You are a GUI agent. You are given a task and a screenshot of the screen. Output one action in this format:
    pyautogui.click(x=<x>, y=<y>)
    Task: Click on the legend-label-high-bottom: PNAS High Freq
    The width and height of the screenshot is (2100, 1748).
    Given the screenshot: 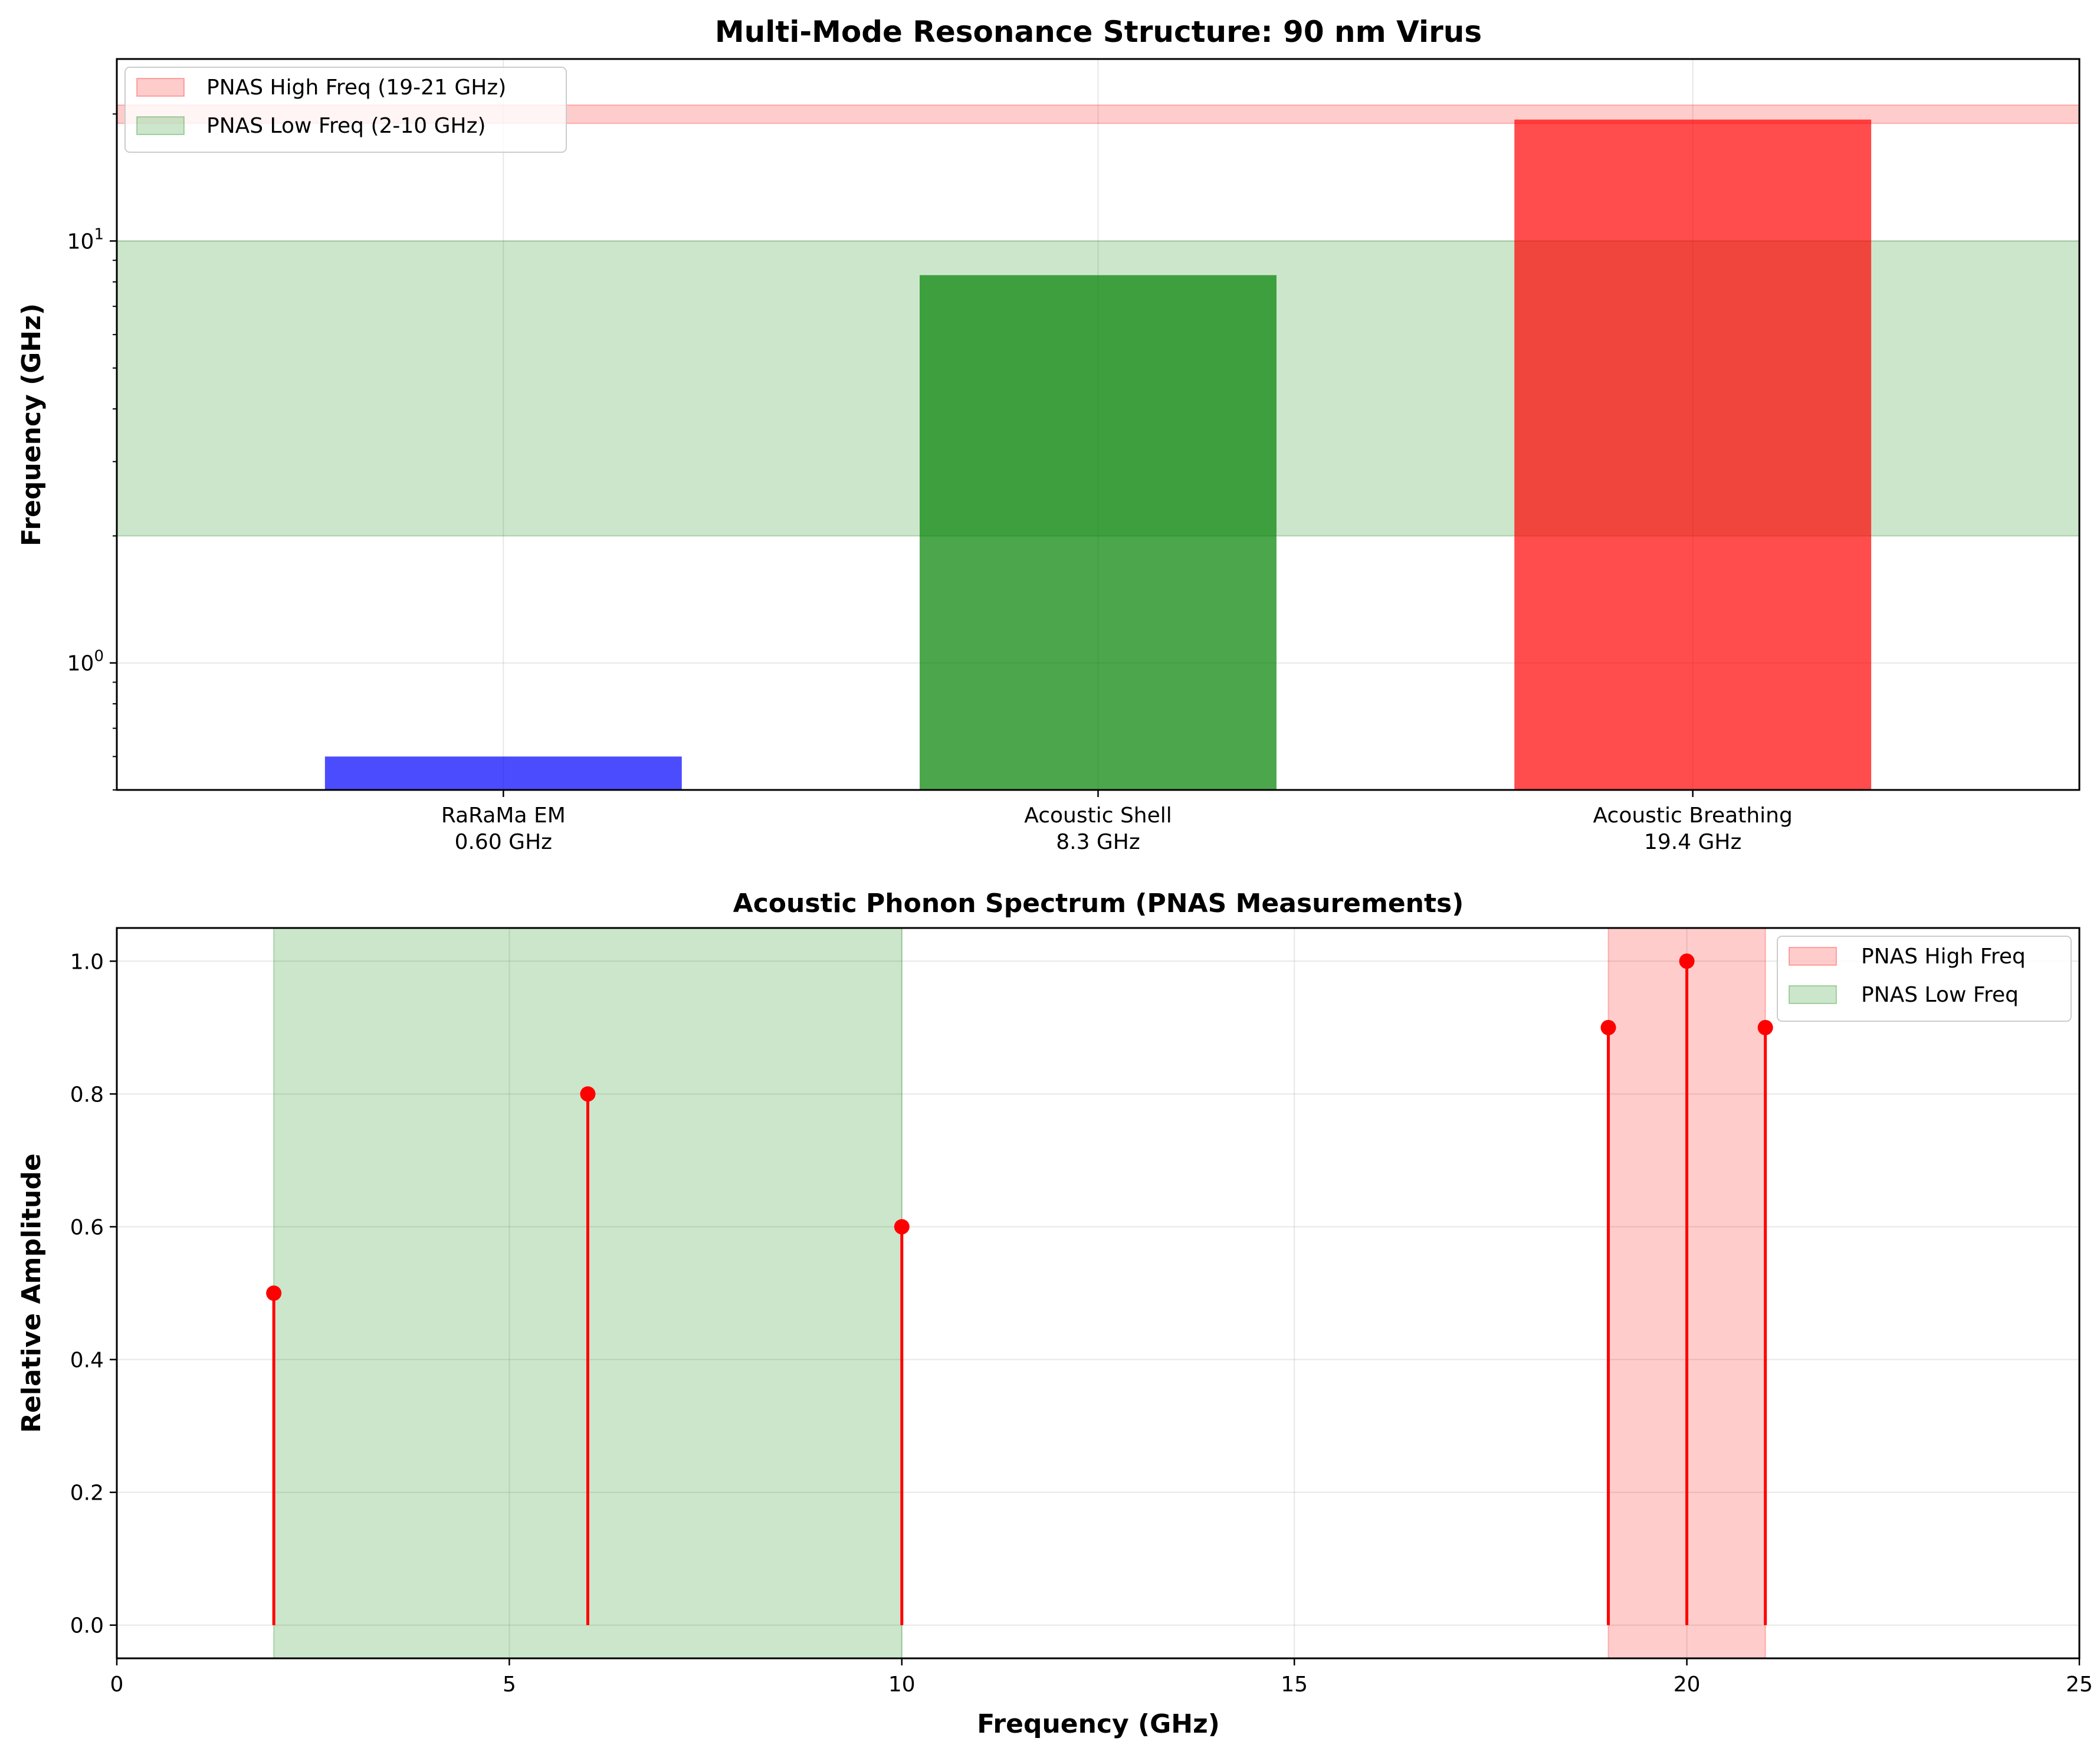 What is the action you would take?
    pyautogui.click(x=1943, y=956)
    